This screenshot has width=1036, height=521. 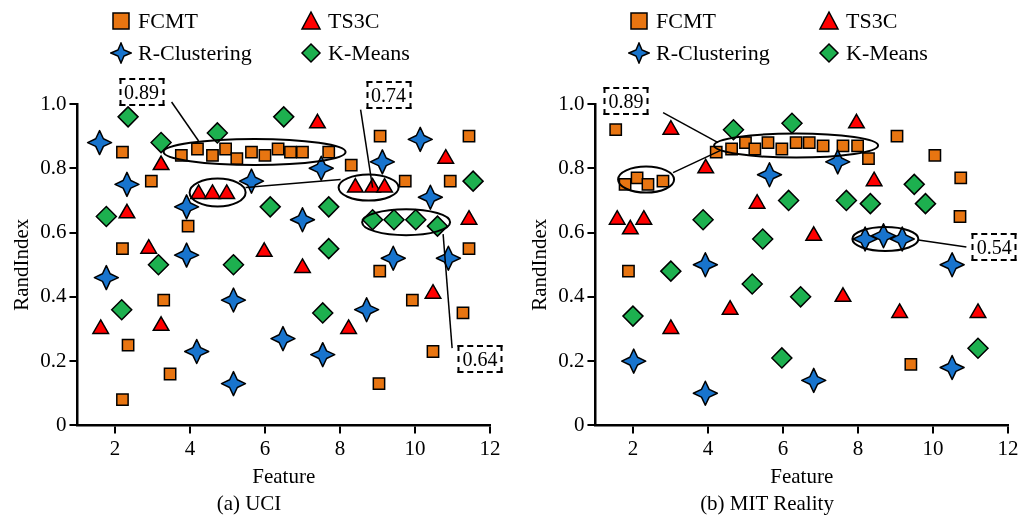 What do you see at coordinates (53, 231) in the screenshot?
I see `y-tick-label: 0.6` at bounding box center [53, 231].